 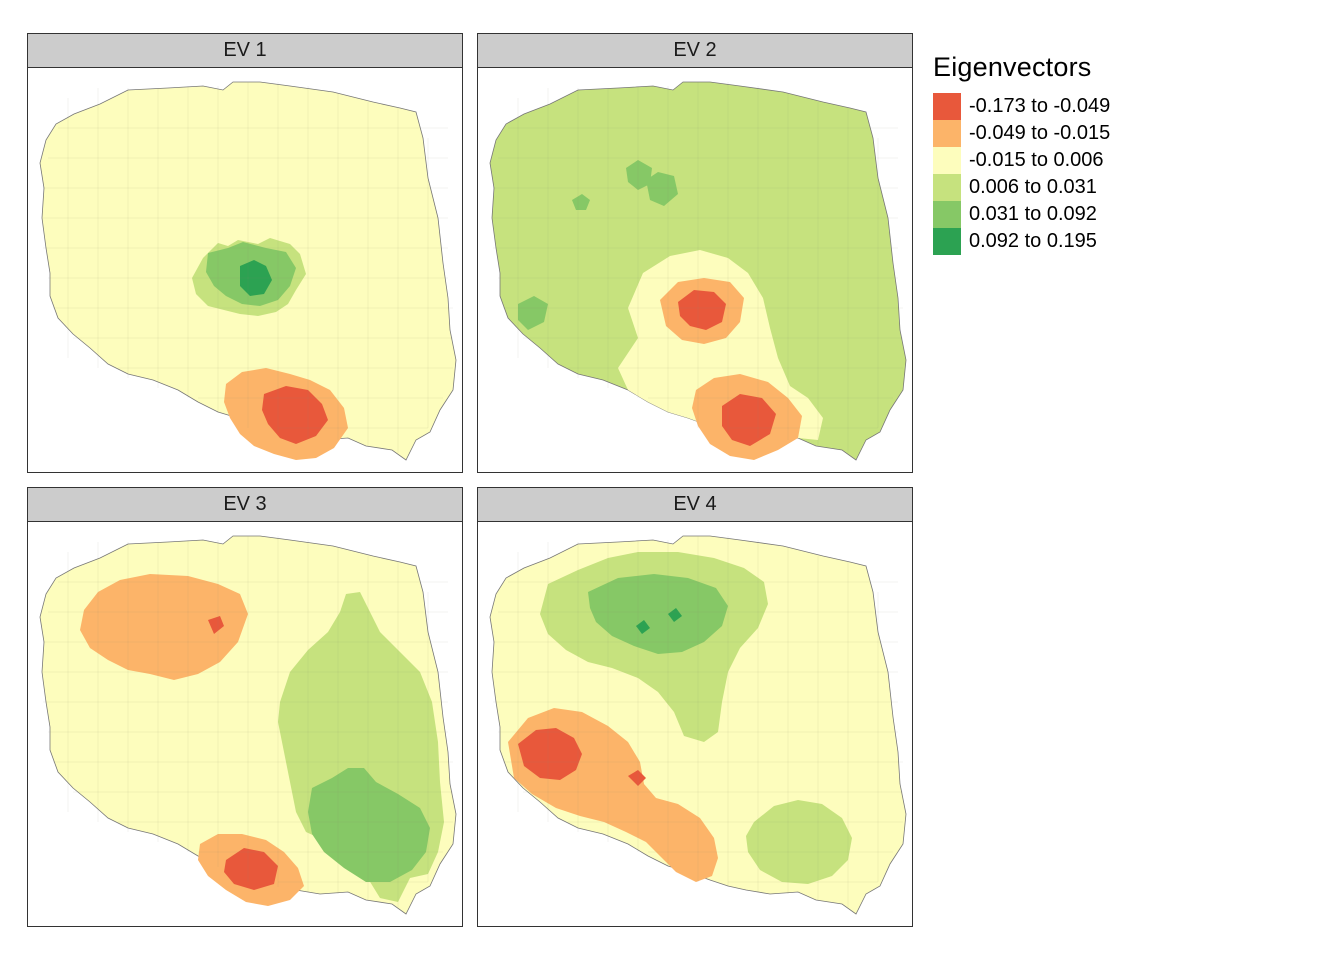 What do you see at coordinates (1012, 67) in the screenshot?
I see `legend-title: Eigenvectors` at bounding box center [1012, 67].